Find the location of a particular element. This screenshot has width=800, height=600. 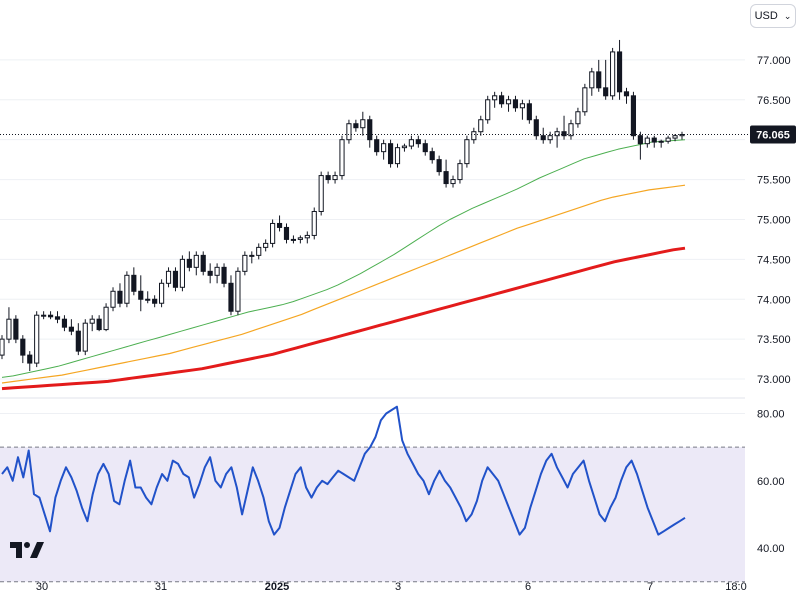

price-tick-label: 73.500 is located at coordinates (774, 340).